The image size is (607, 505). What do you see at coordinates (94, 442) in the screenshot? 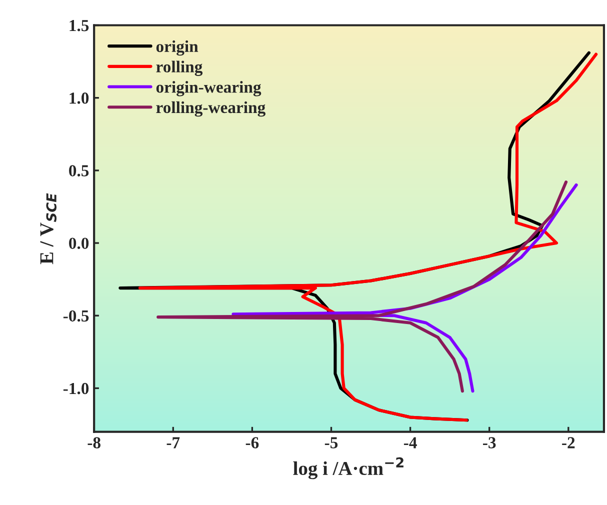
I see `x-tick-label: -8` at bounding box center [94, 442].